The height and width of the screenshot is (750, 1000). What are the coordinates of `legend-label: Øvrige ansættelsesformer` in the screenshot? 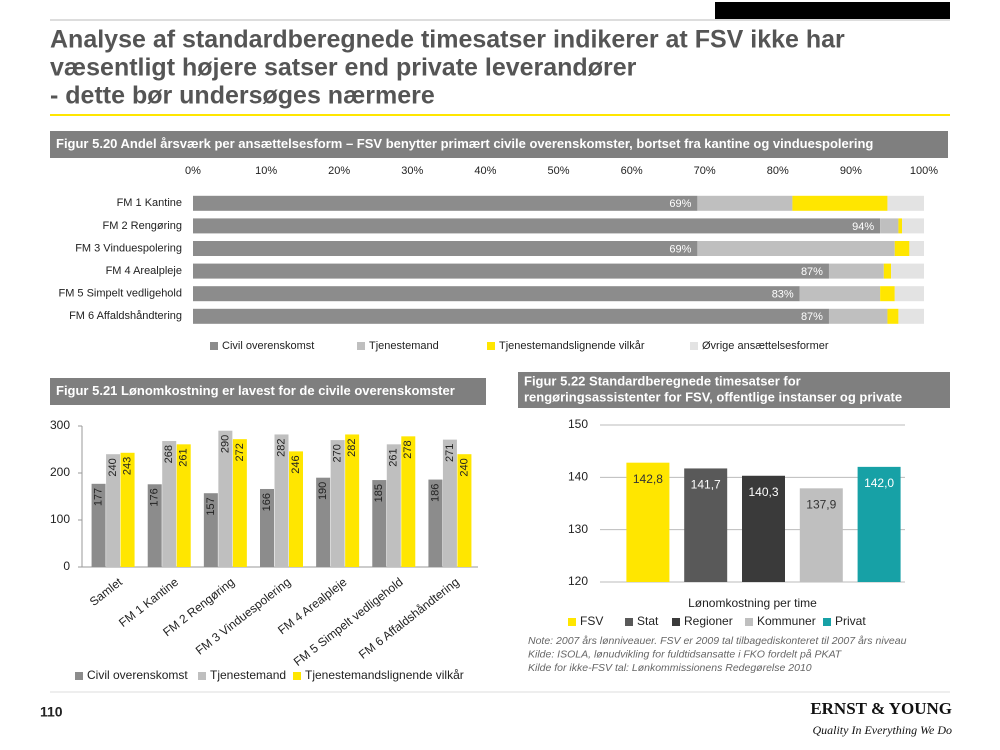 It's located at (765, 346).